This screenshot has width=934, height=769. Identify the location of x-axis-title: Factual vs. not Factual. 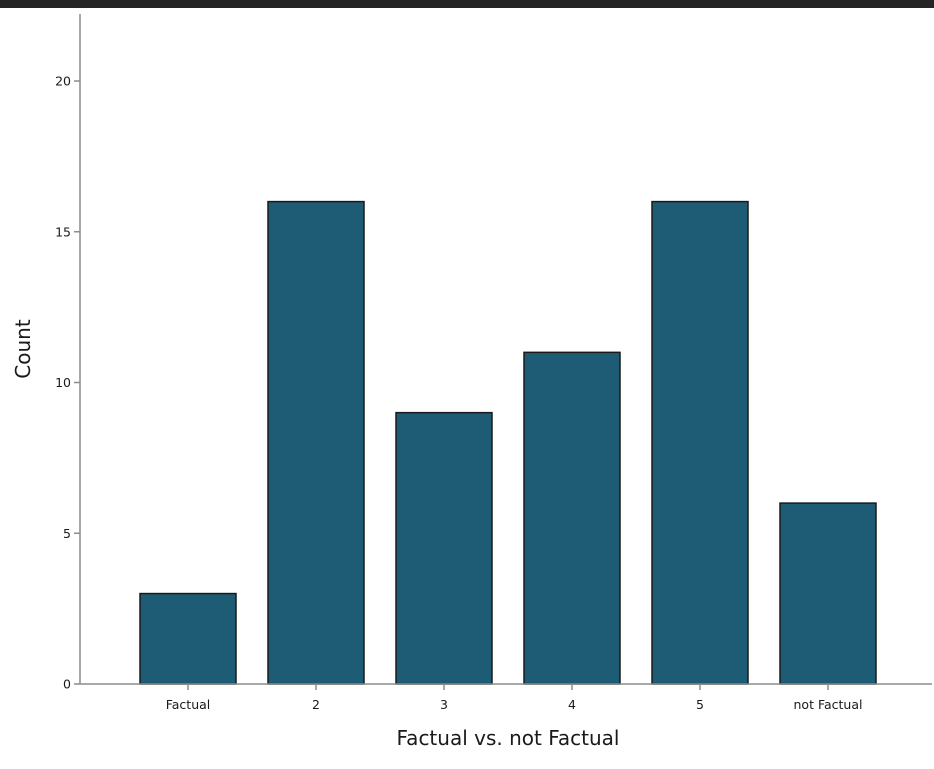
(508, 738).